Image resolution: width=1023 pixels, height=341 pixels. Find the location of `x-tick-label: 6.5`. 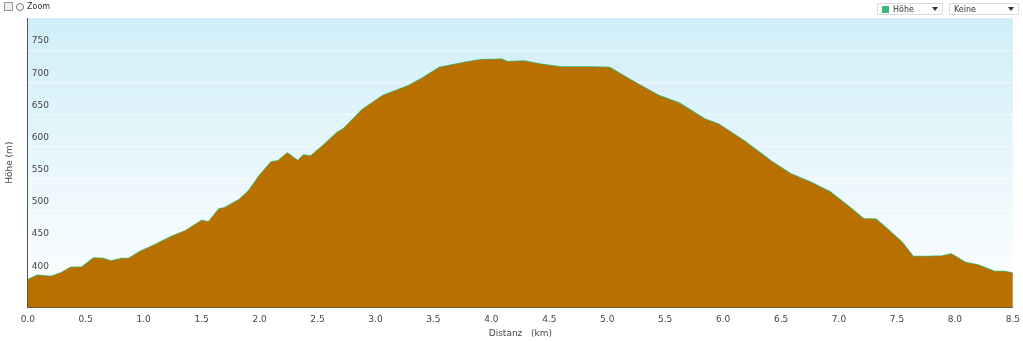

x-tick-label: 6.5 is located at coordinates (781, 319).